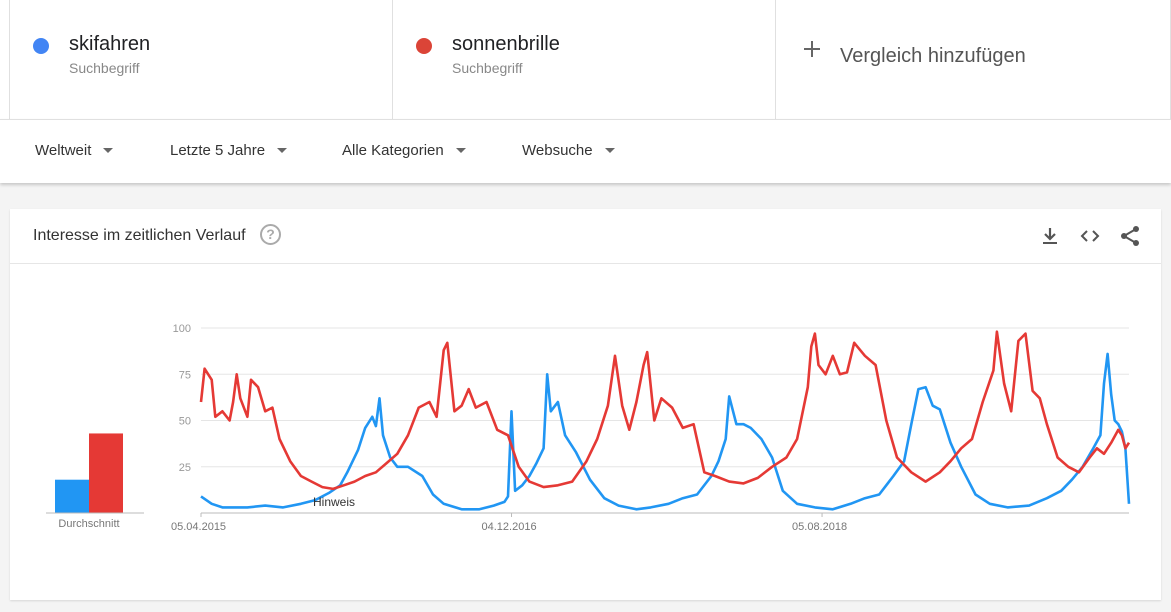  I want to click on search-type-dropdown: Websuche, so click(568, 150).